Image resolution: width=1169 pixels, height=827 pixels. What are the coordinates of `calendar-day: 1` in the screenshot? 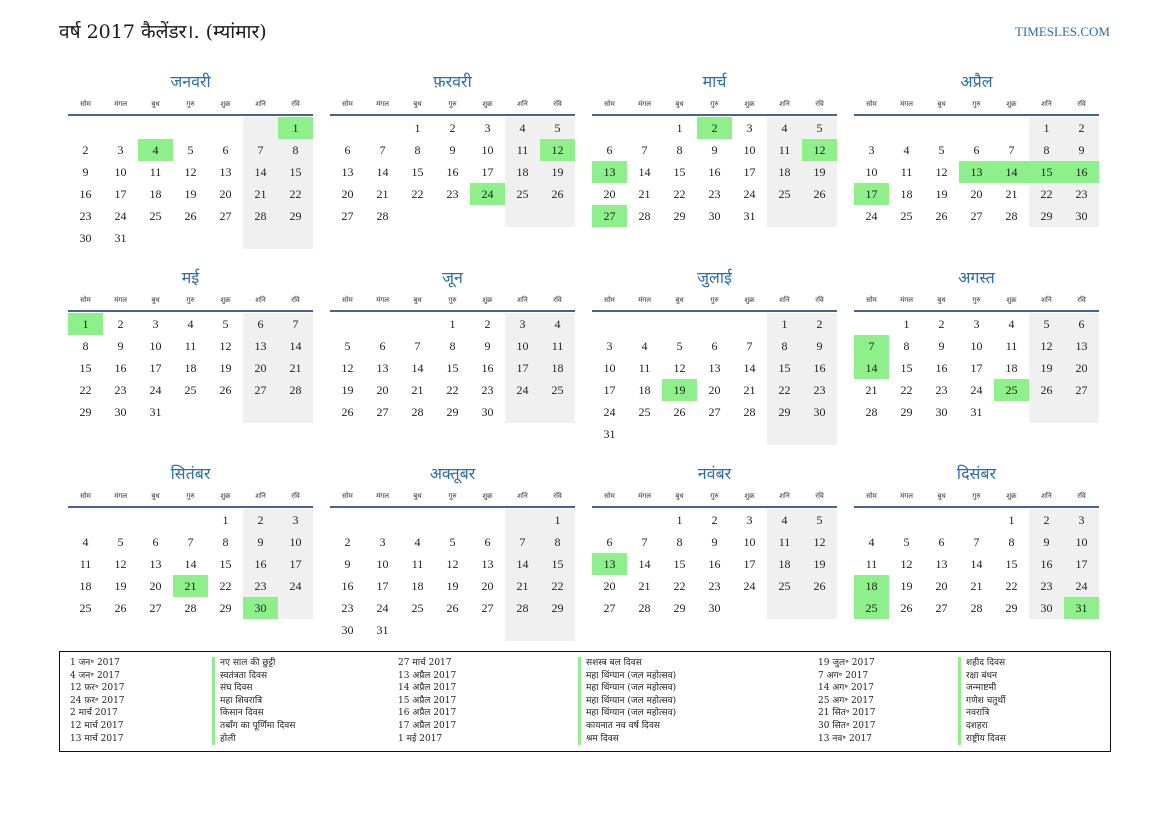 It's located at (452, 324).